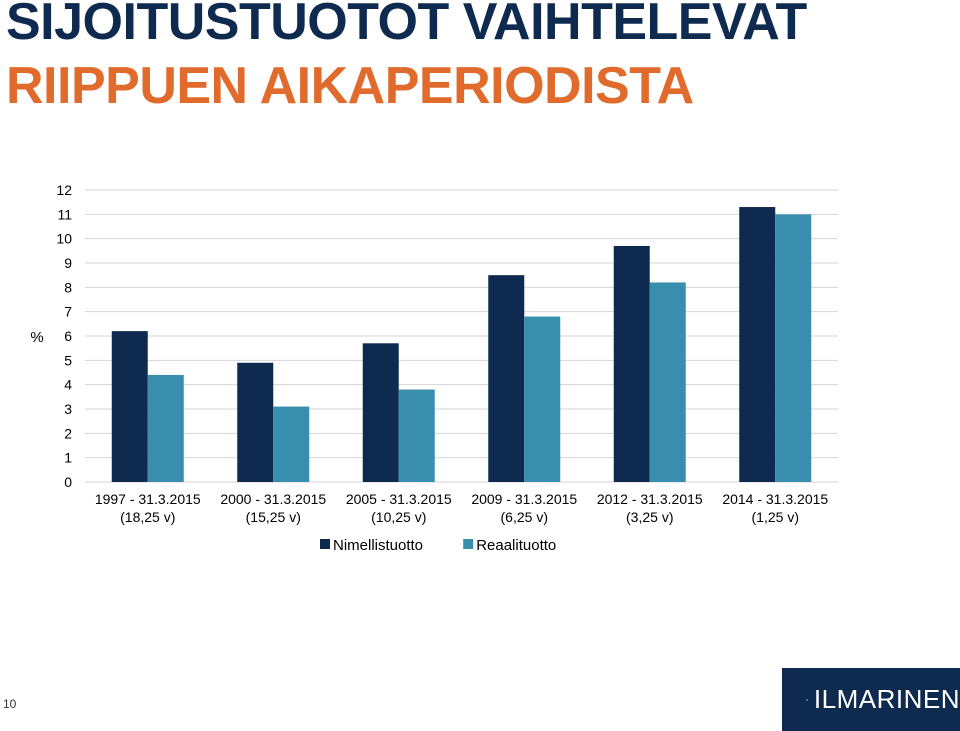 This screenshot has height=731, width=960. I want to click on x-tick-label: 2012 - 31.3.2015, so click(650, 499).